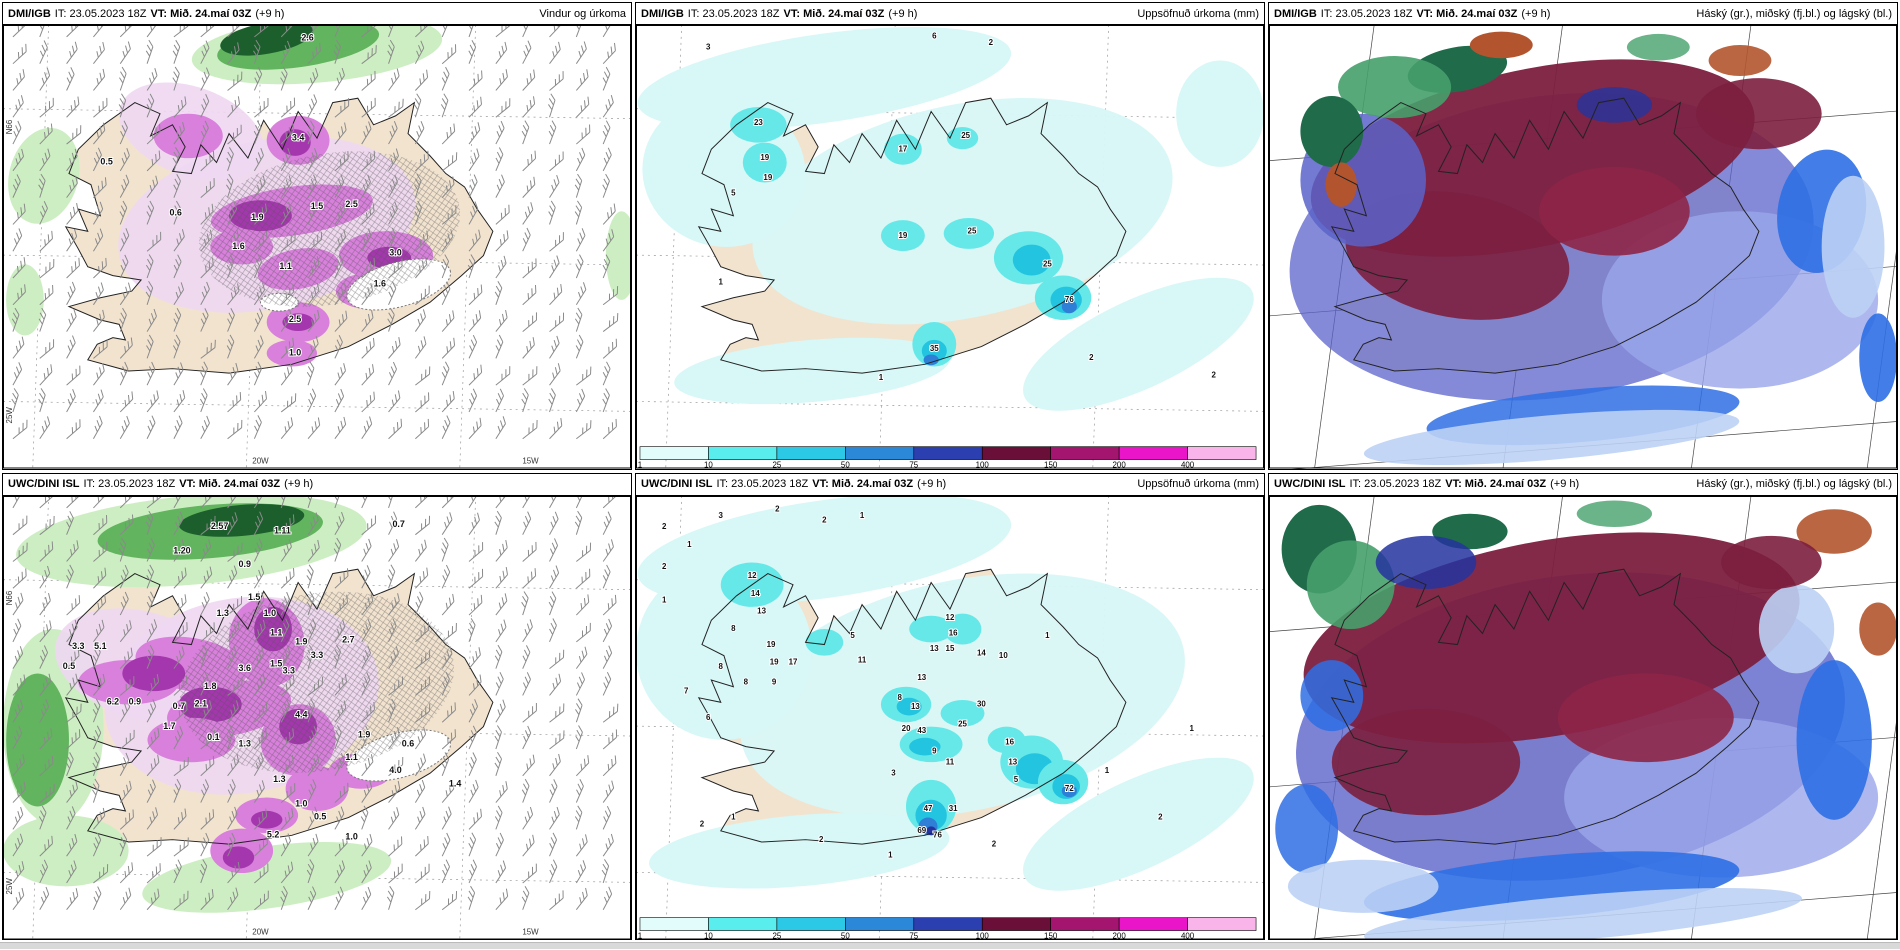  I want to click on value-labels: 3 6 2 23 19 19 5 17 25 19 25 25 1 76 35 2 2 1, so click(961, 206).